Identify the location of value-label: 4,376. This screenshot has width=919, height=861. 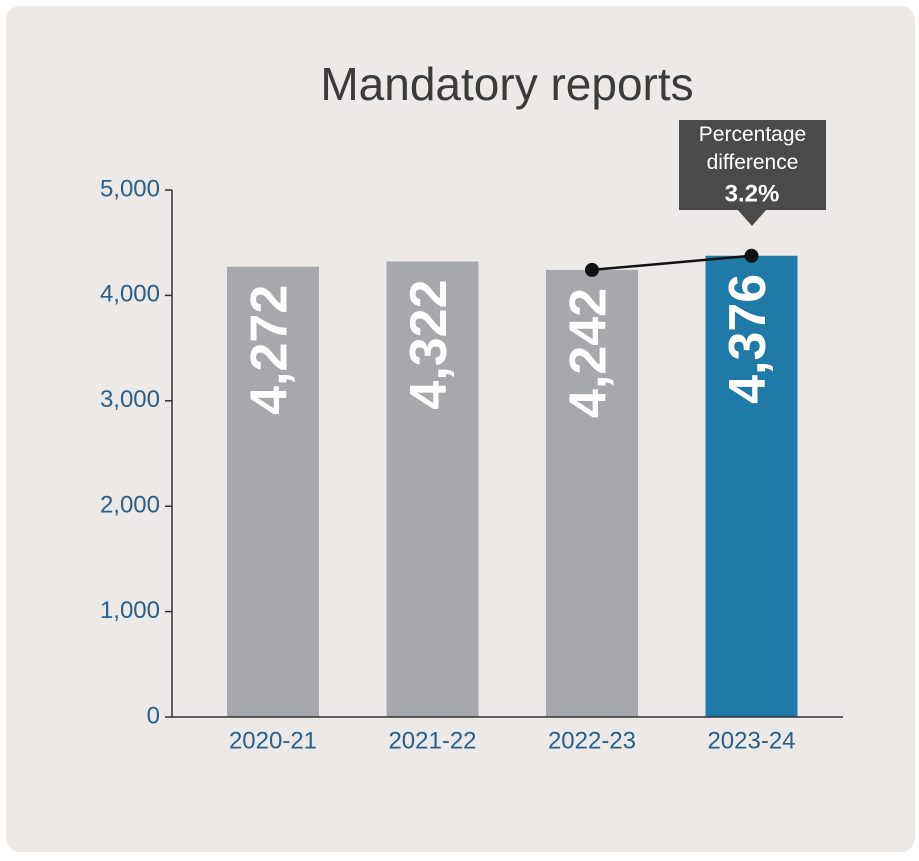
(748, 339).